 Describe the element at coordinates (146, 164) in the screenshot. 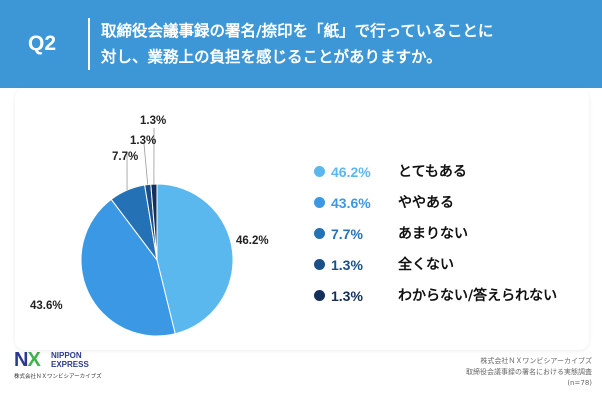

I see `leader-line` at that location.